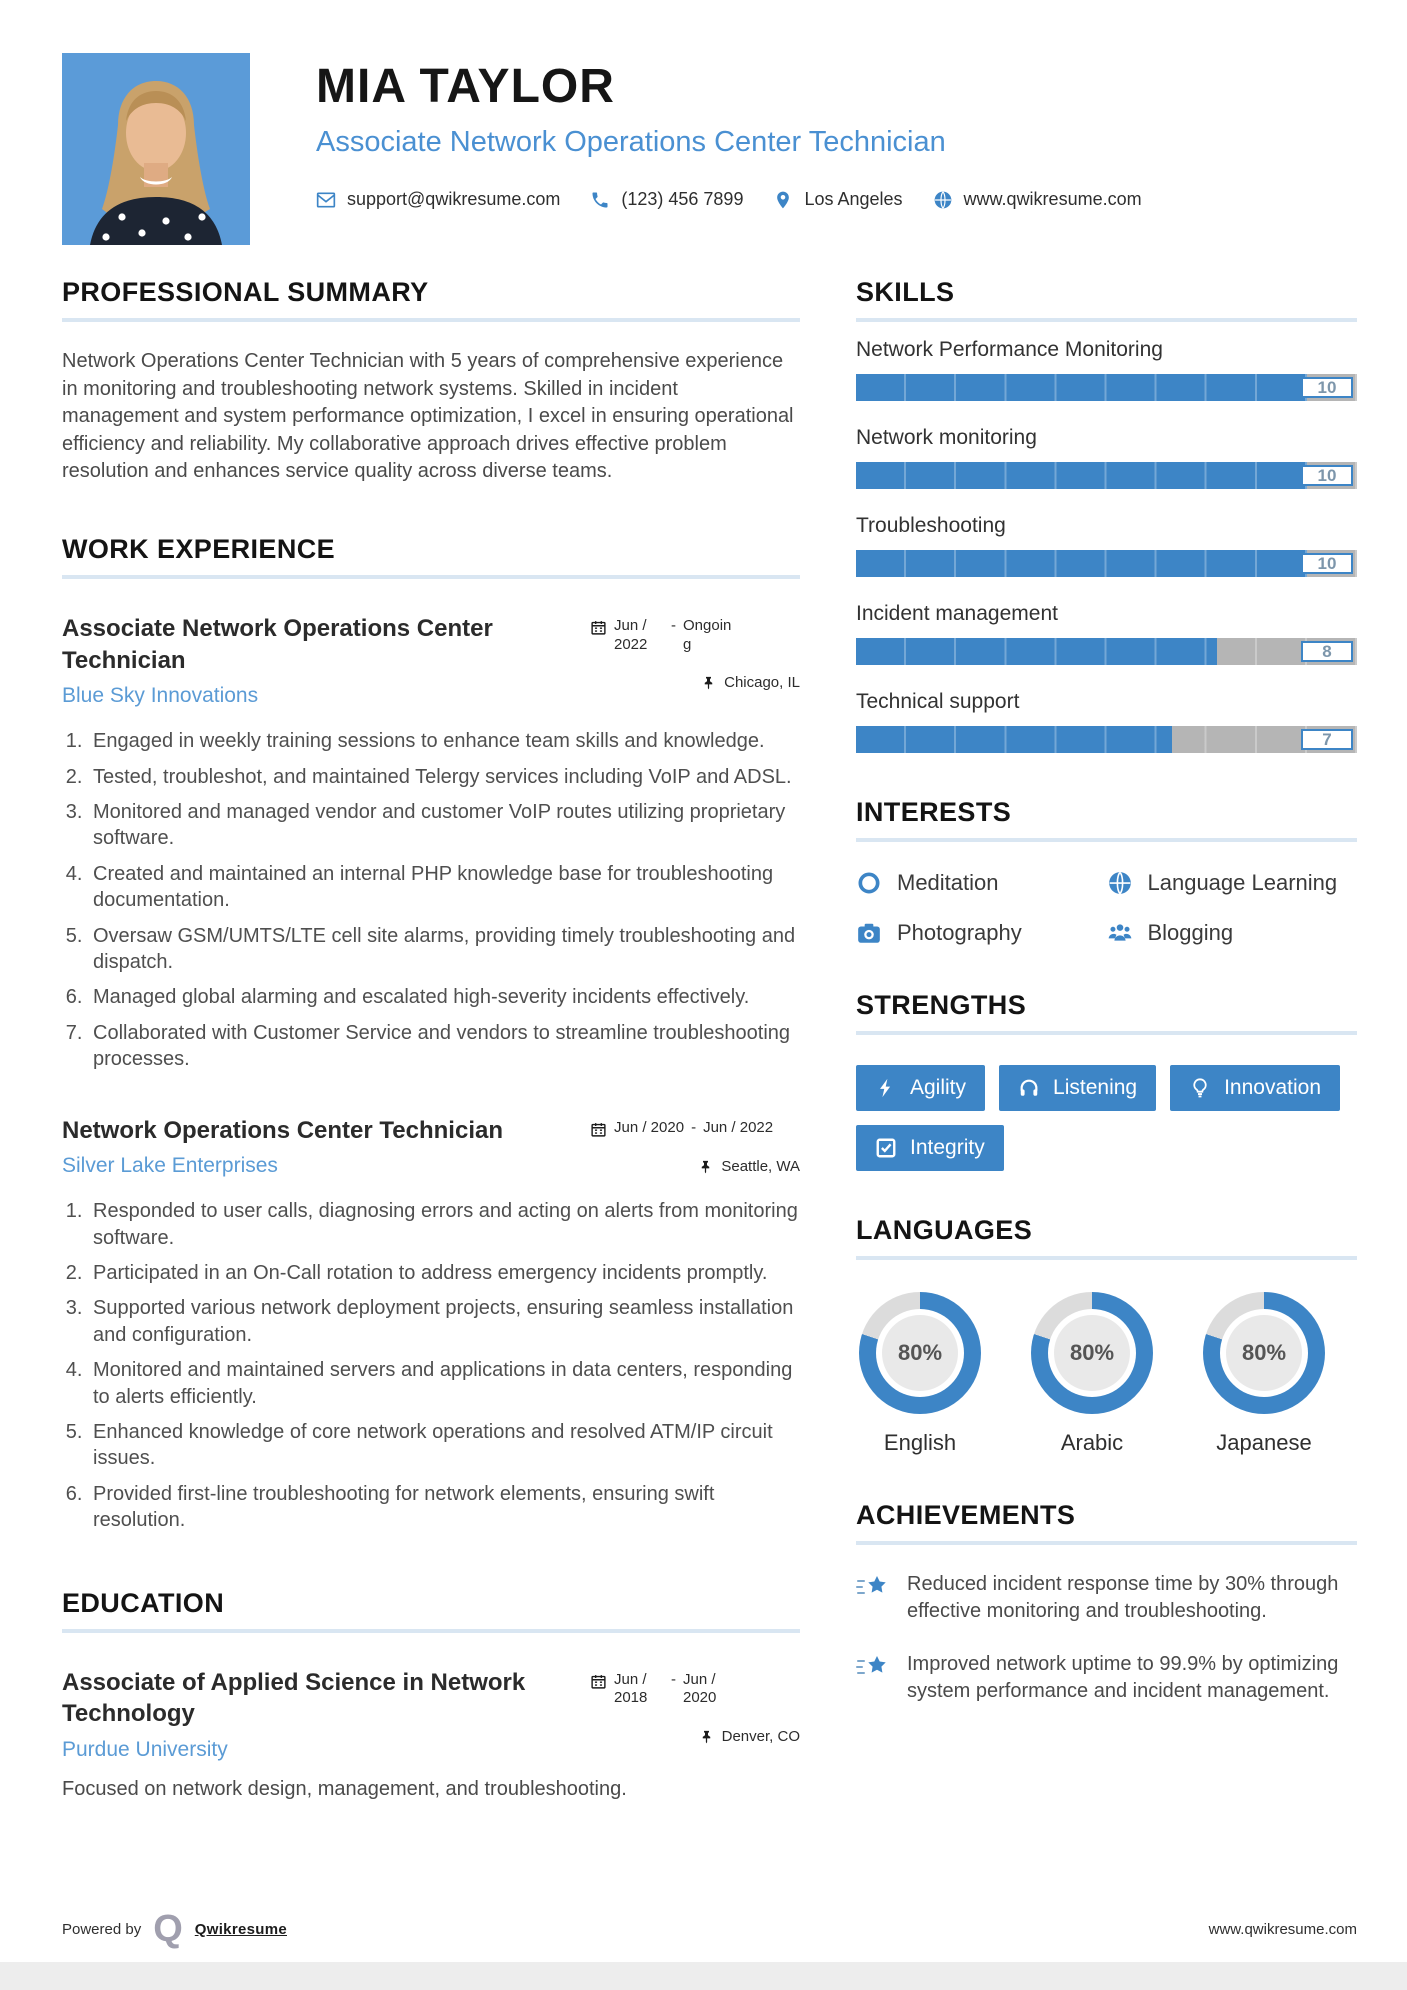 Image resolution: width=1407 pixels, height=1990 pixels. Describe the element at coordinates (700, 1688) in the screenshot. I see `education-date-end: Jun / 2020` at that location.